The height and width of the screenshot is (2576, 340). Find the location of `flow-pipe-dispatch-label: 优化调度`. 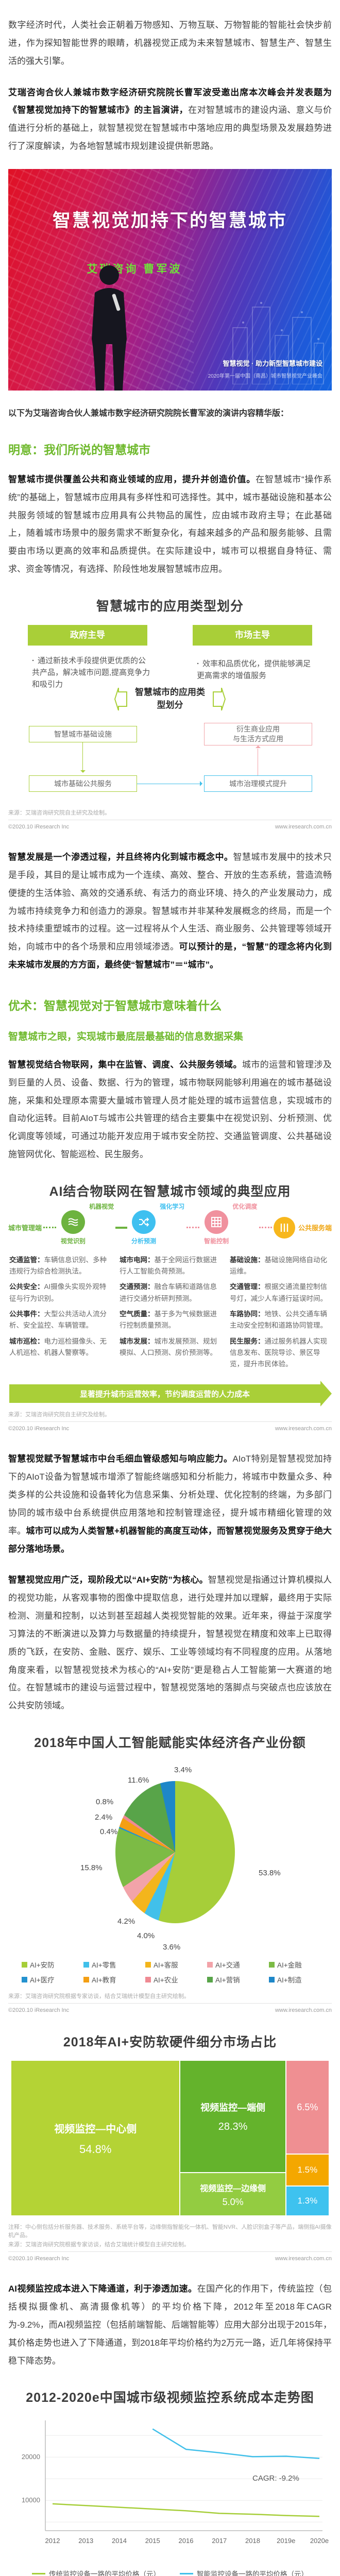

flow-pipe-dispatch-label: 优化调度 is located at coordinates (245, 1206).